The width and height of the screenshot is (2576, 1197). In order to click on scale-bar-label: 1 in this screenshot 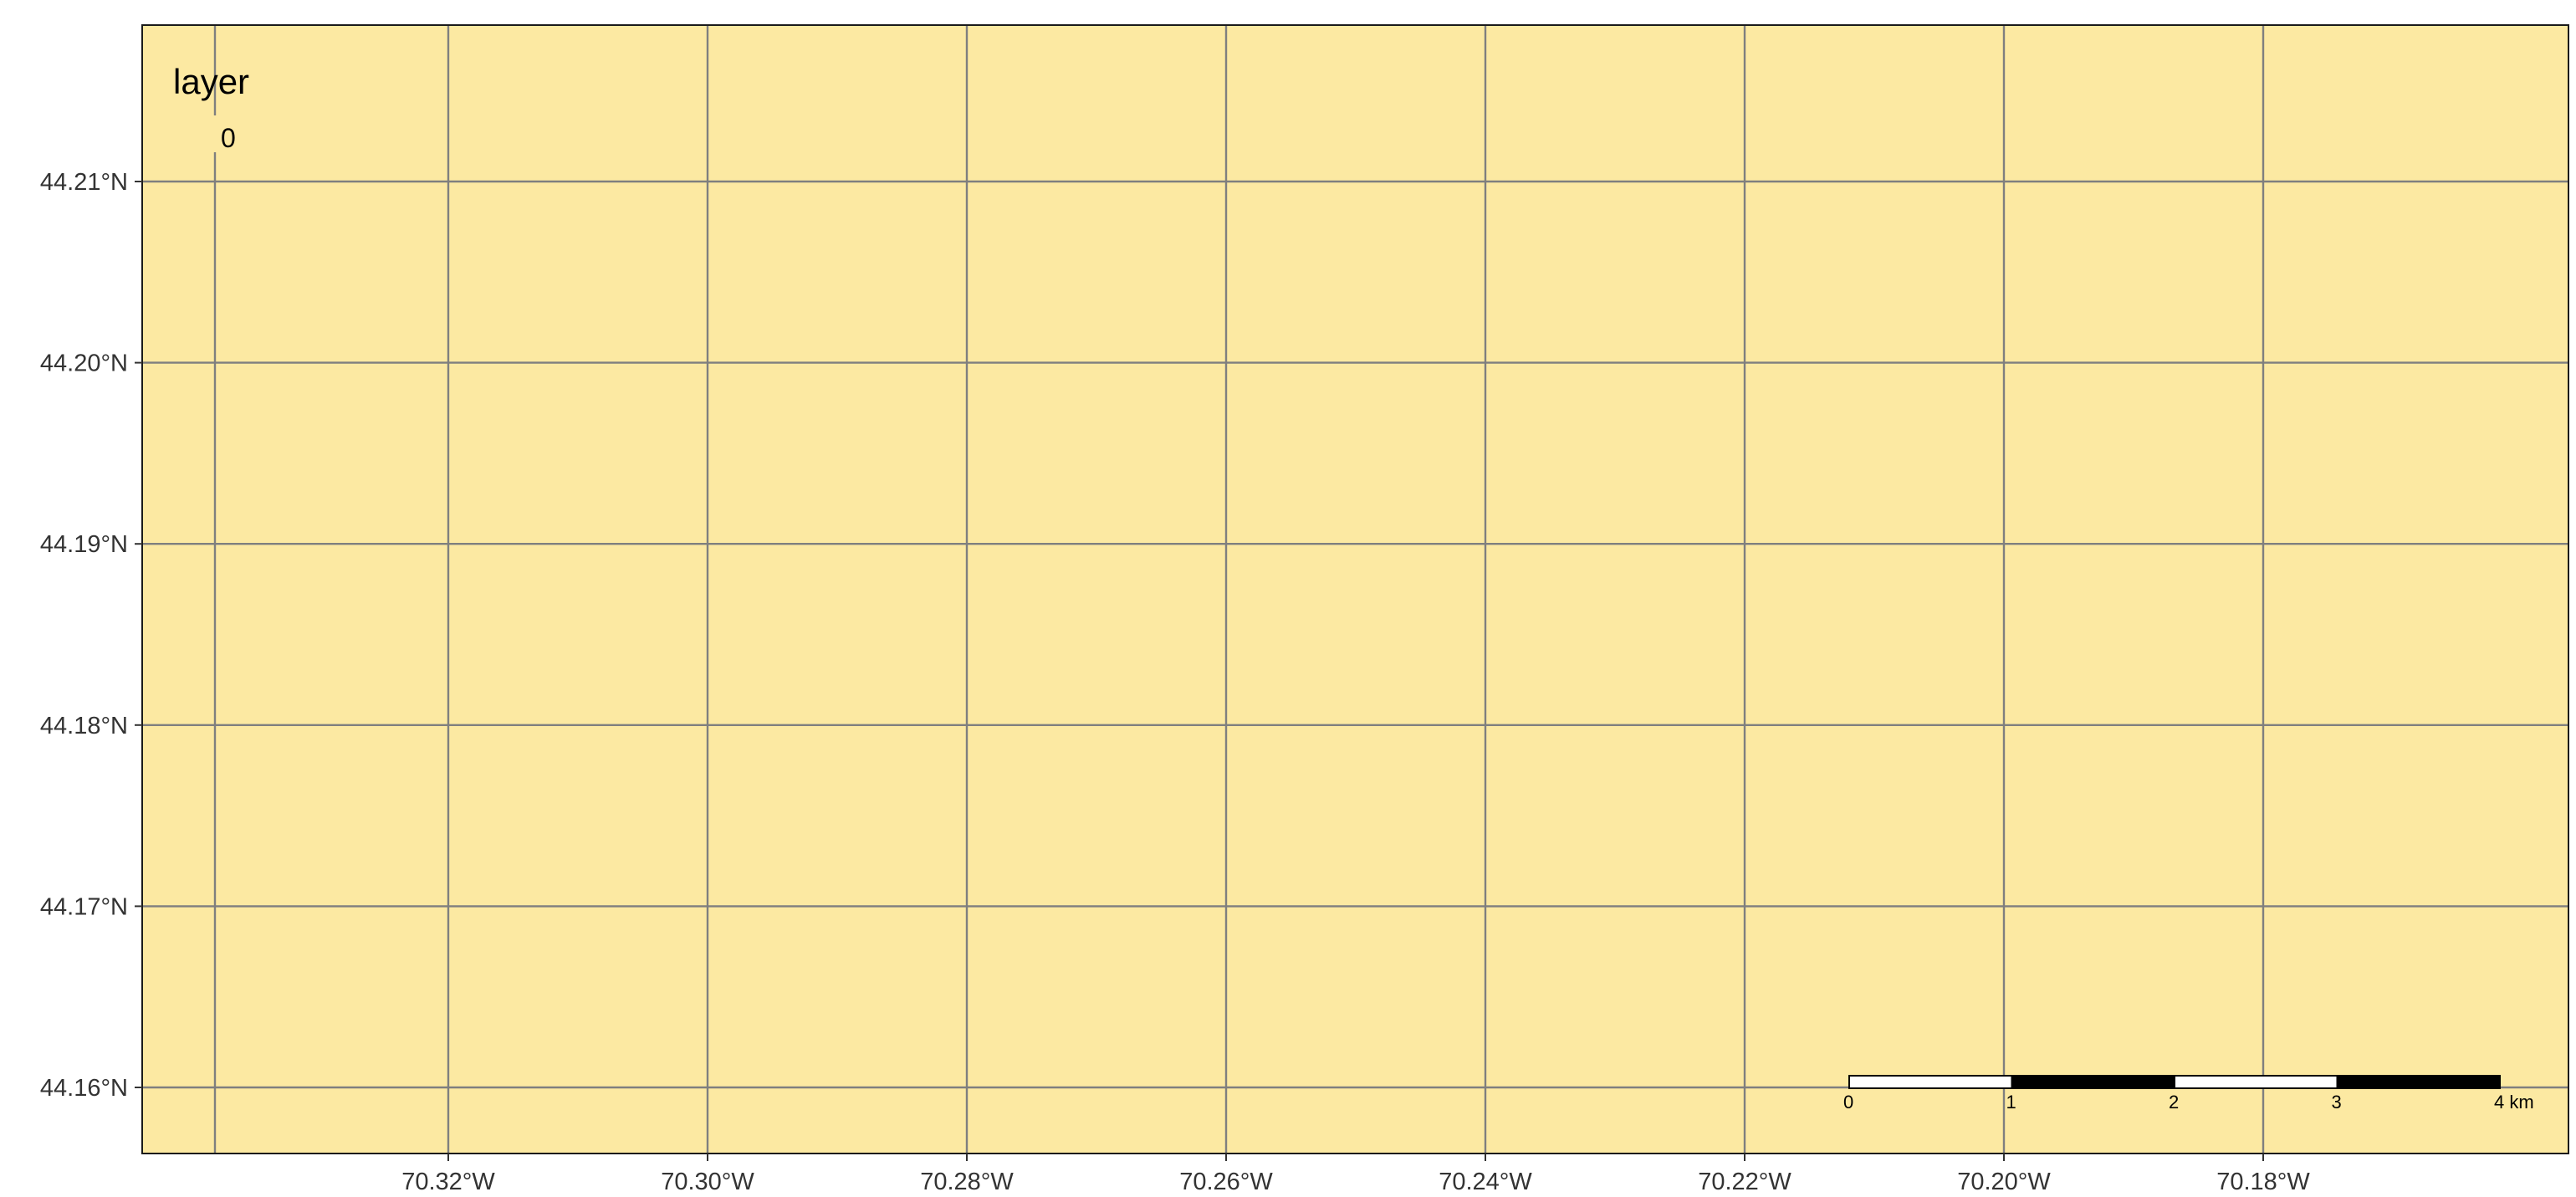, I will do `click(2011, 1102)`.